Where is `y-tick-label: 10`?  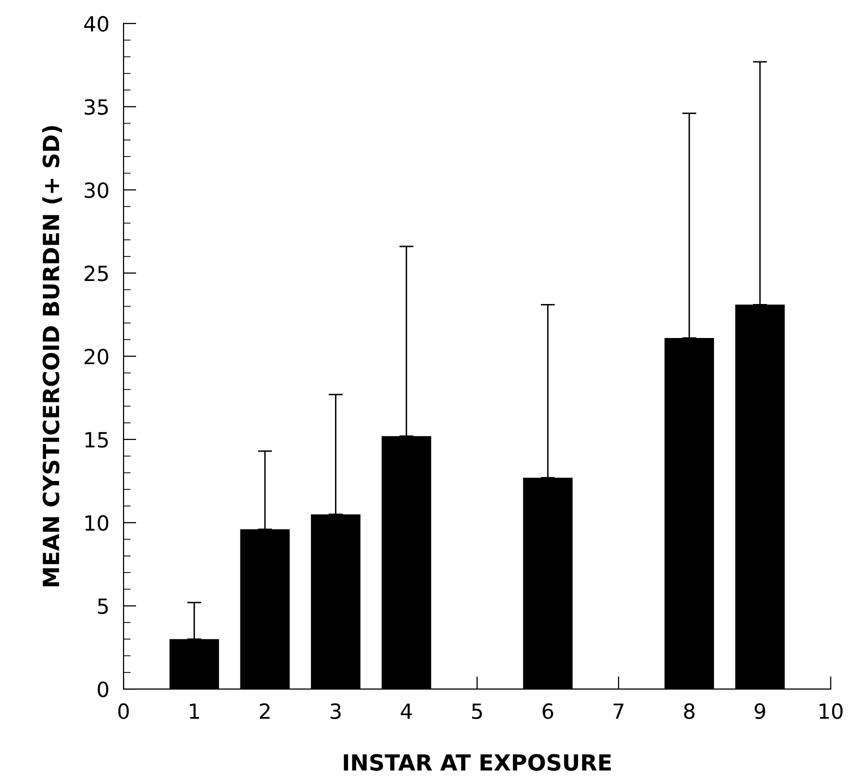
y-tick-label: 10 is located at coordinates (96, 523).